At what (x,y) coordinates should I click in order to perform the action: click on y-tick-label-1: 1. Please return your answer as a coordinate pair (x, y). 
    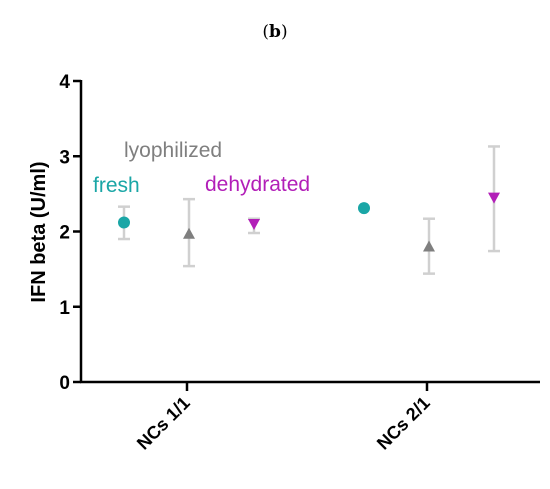
    Looking at the image, I should click on (64, 308).